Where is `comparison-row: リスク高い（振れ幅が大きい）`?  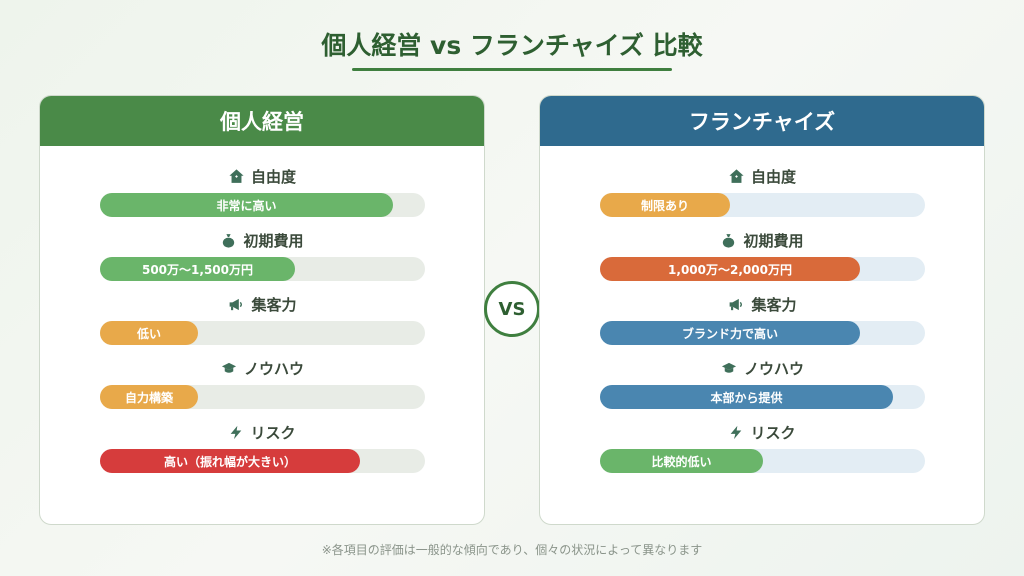
comparison-row: リスク高い（振れ幅が大きい） is located at coordinates (262, 450).